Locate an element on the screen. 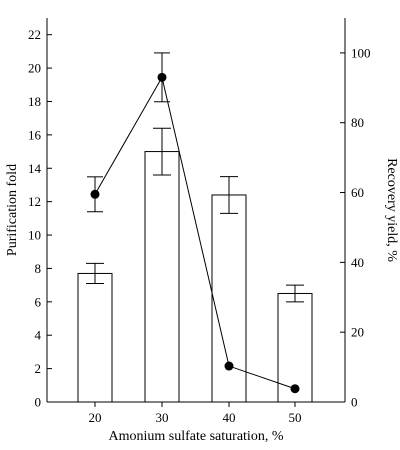 Image resolution: width=400 pixels, height=450 pixels. right-tick-label: 0 is located at coordinates (354, 402).